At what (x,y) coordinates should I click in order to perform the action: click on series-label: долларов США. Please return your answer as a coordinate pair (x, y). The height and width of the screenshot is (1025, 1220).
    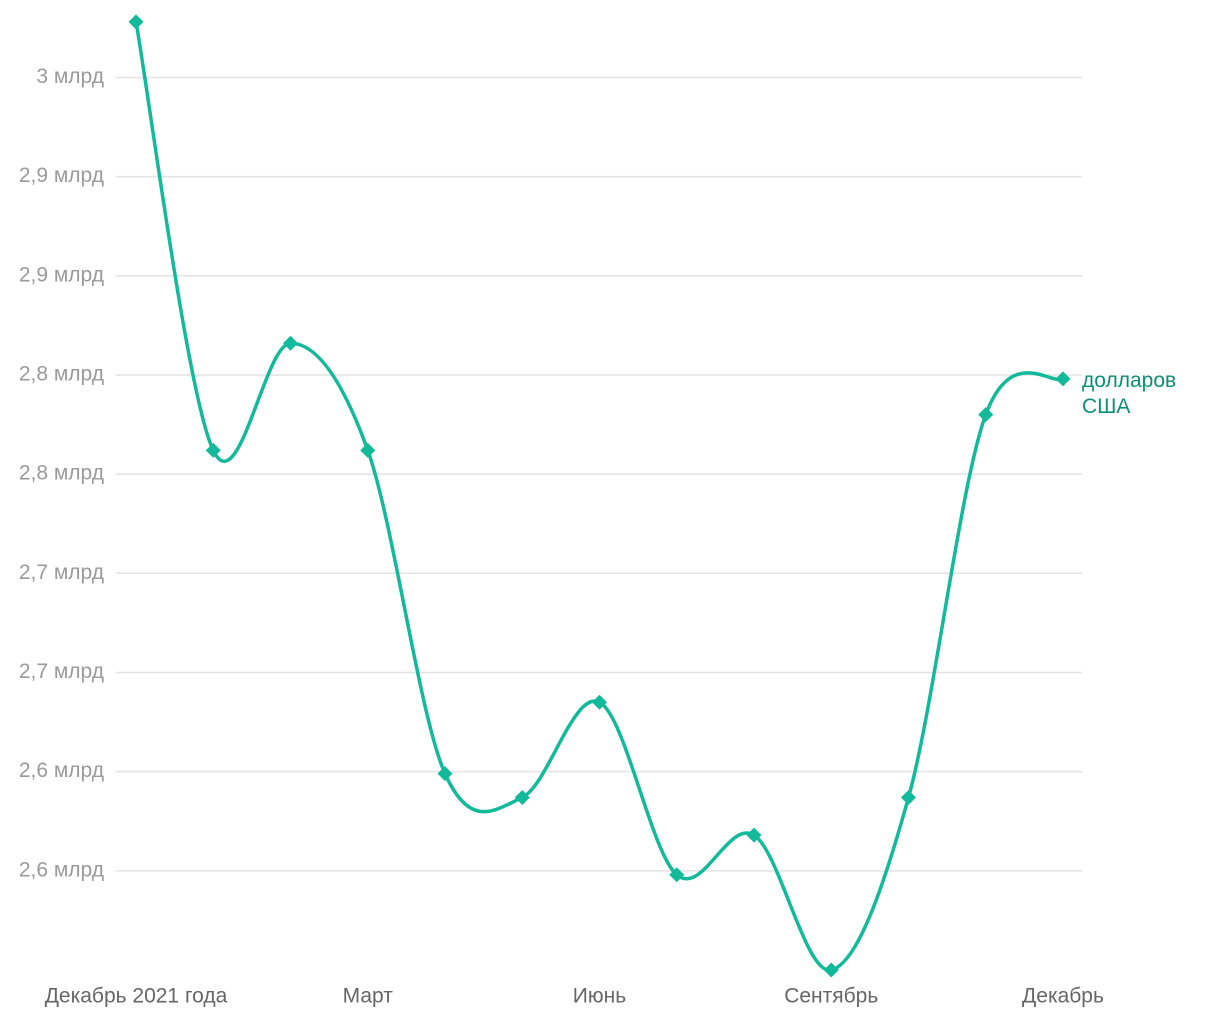
    Looking at the image, I should click on (1129, 393).